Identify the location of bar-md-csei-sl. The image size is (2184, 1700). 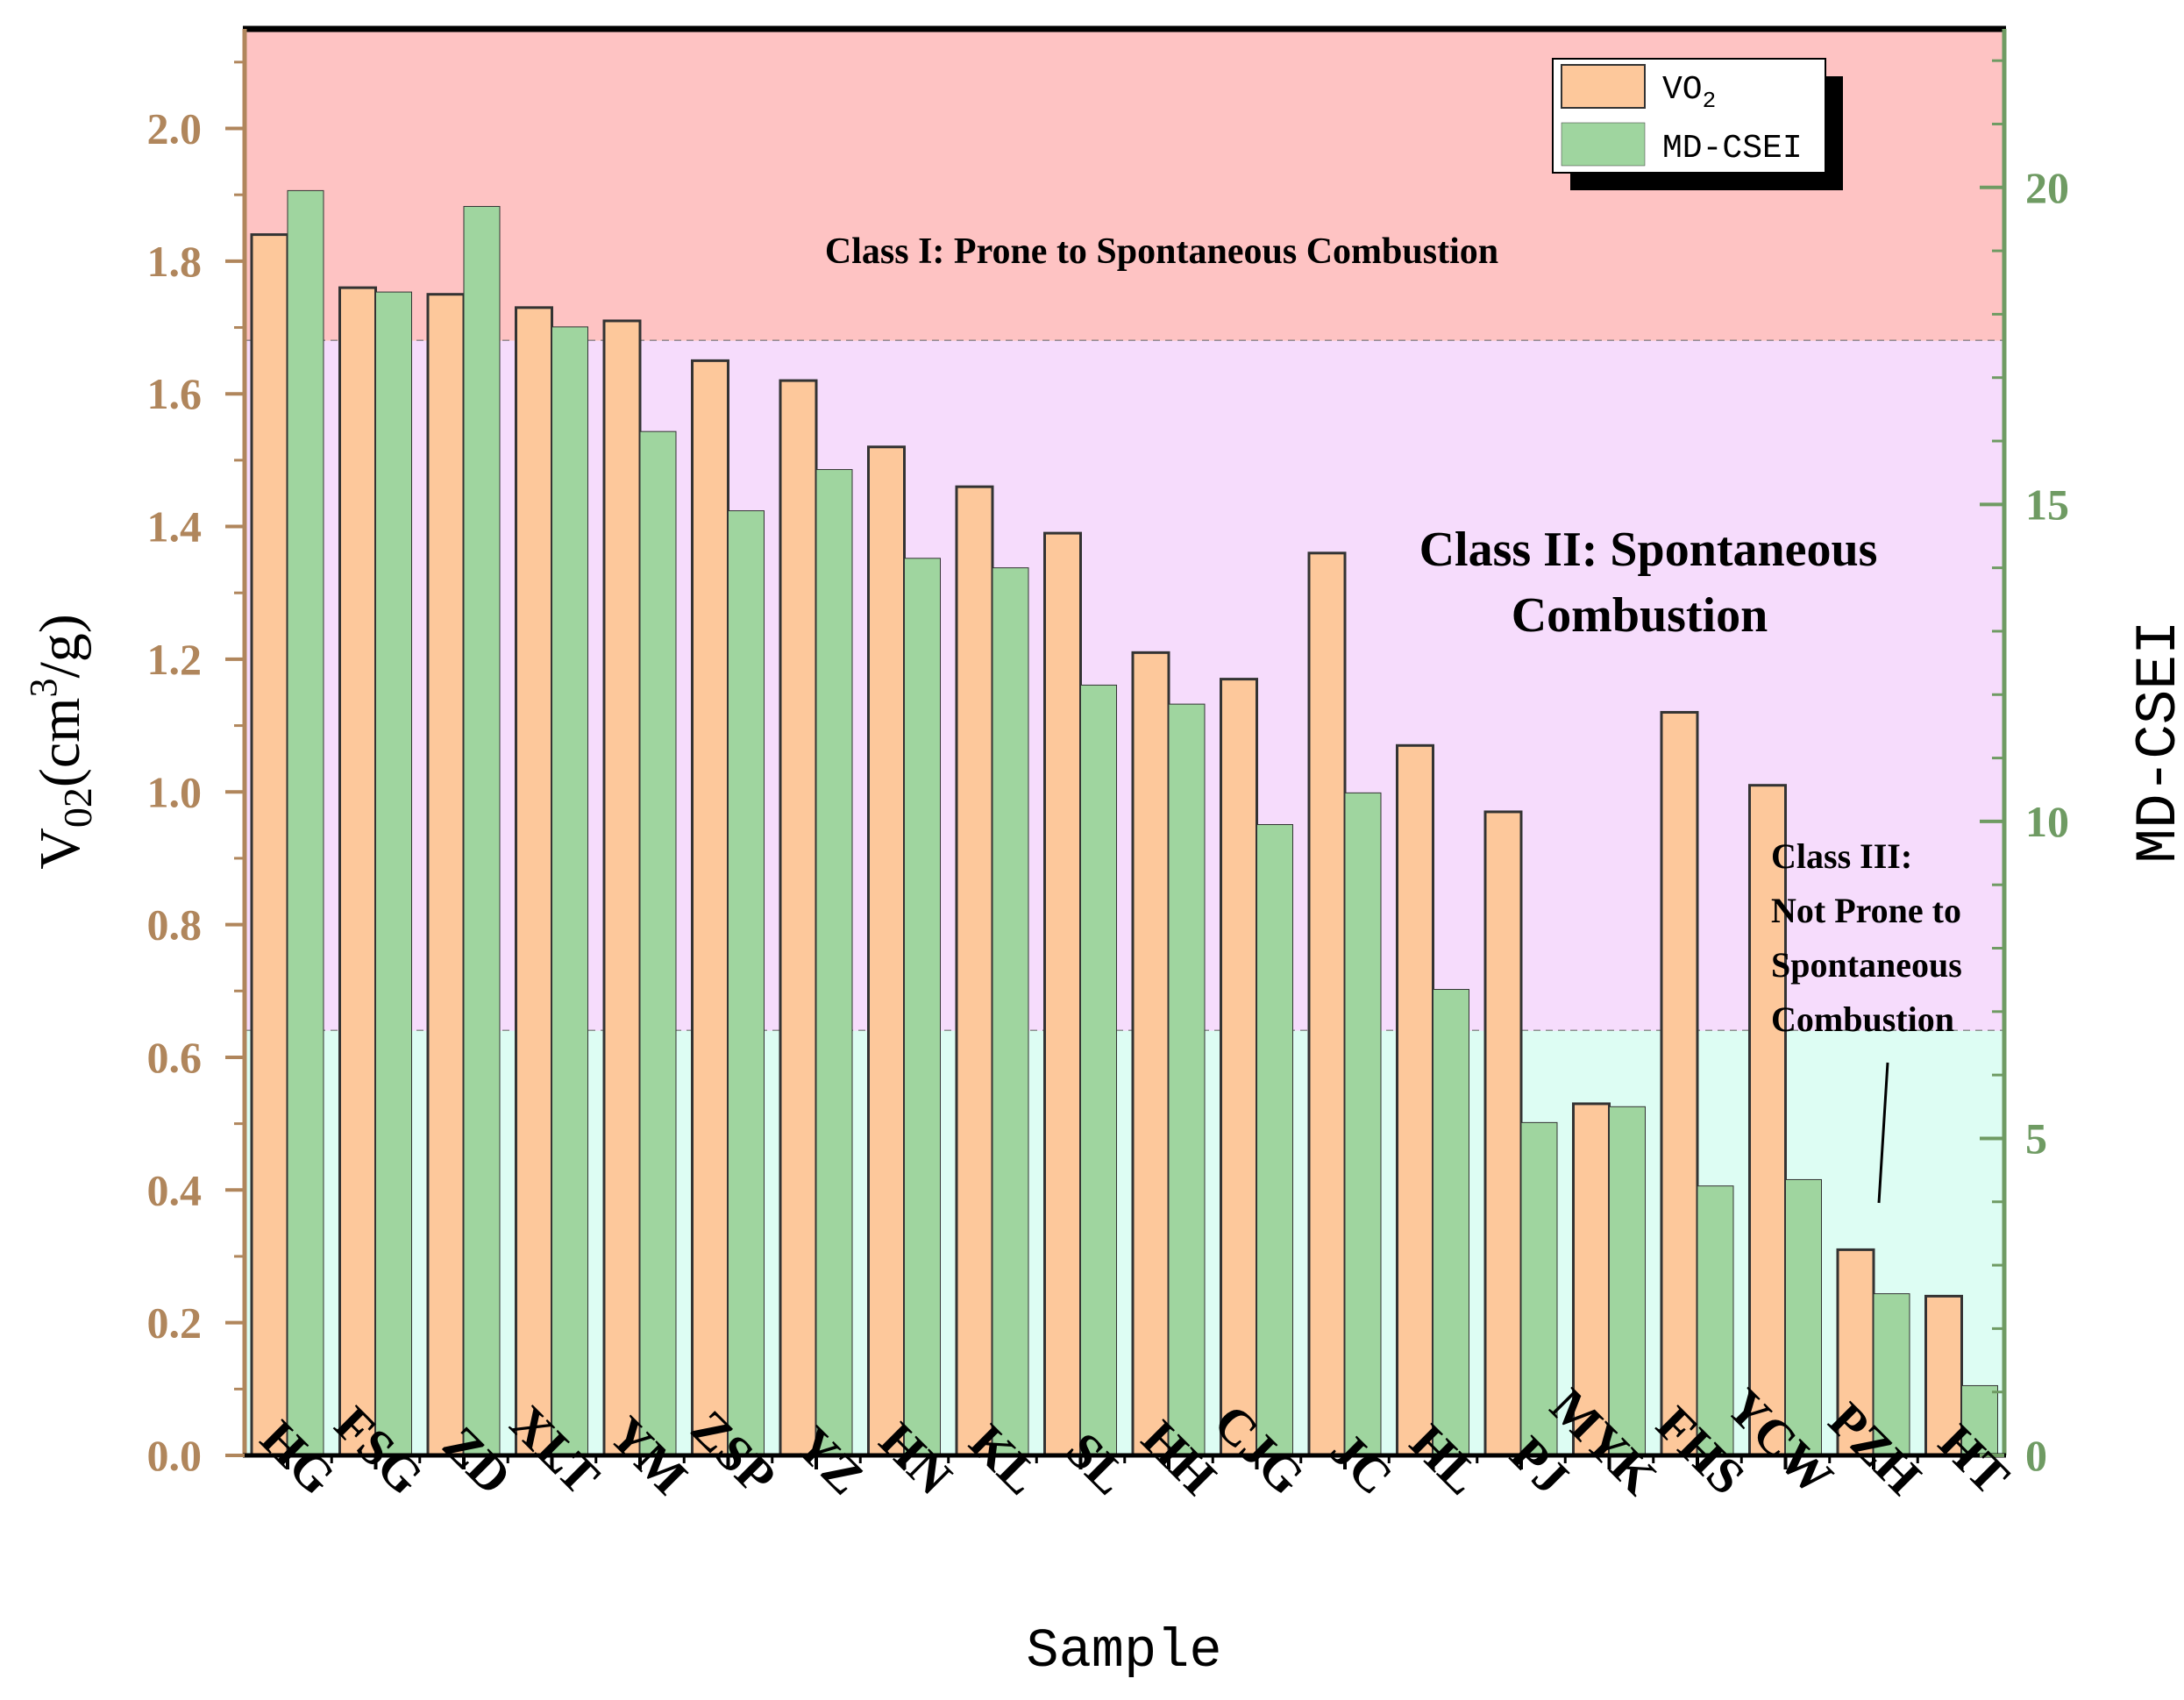
(1098, 1070).